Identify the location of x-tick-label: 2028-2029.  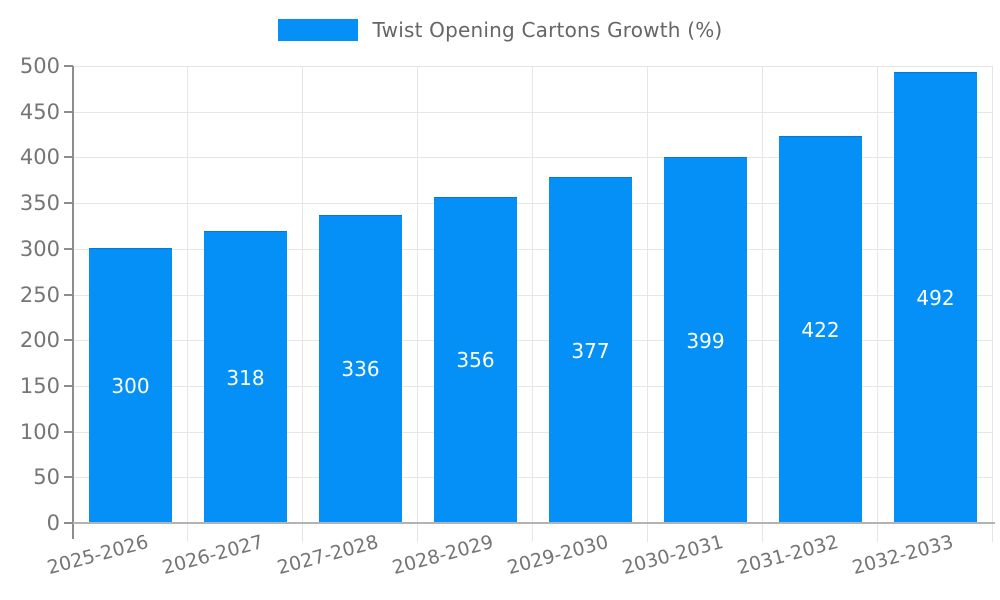
(442, 555).